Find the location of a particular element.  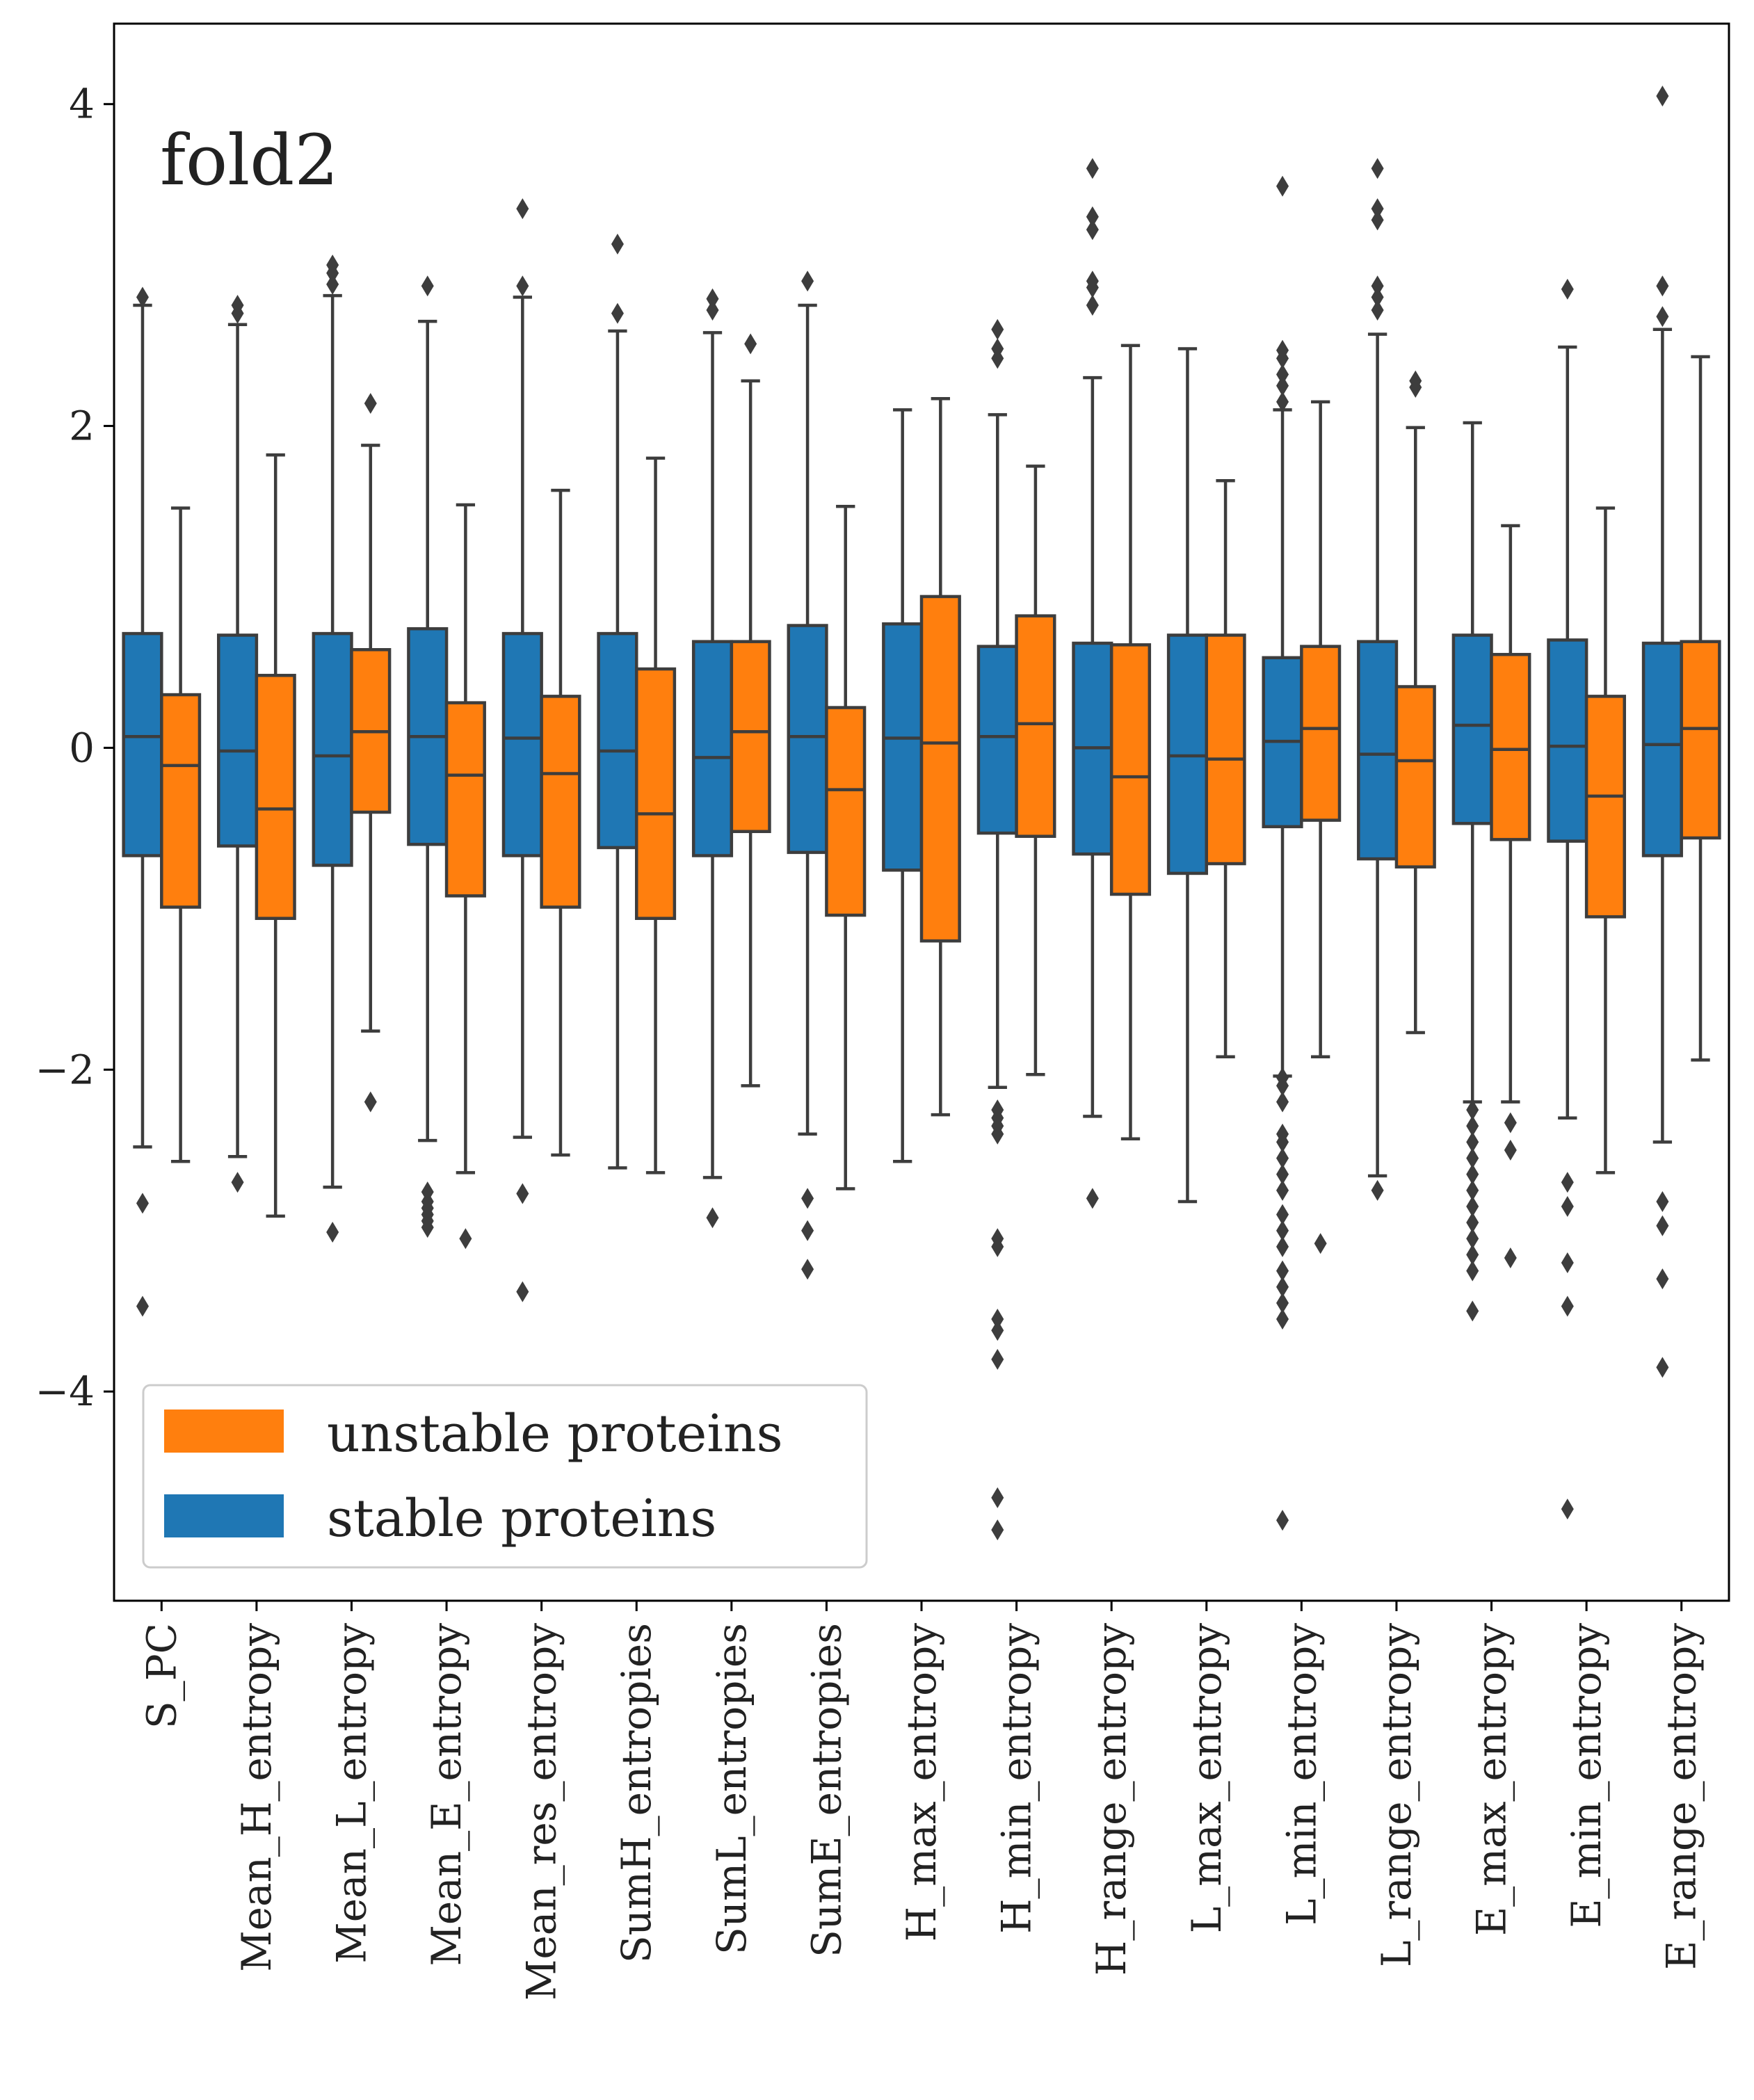

legend-frame is located at coordinates (505, 1476).